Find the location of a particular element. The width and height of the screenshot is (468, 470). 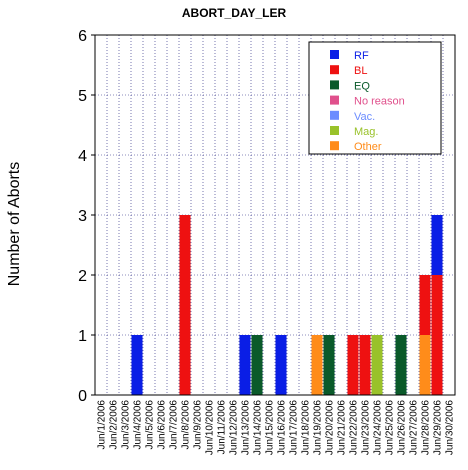

y-tick-label: 5 is located at coordinates (82, 96).